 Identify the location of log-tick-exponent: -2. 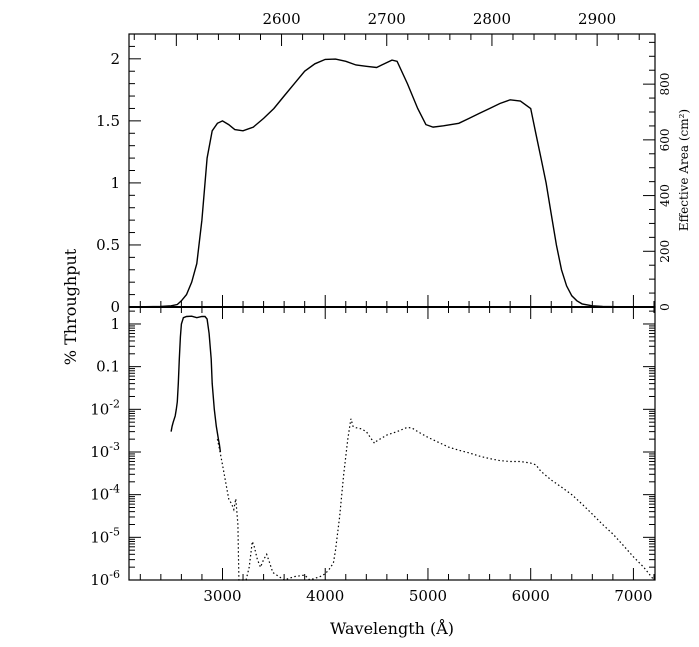
(114, 403).